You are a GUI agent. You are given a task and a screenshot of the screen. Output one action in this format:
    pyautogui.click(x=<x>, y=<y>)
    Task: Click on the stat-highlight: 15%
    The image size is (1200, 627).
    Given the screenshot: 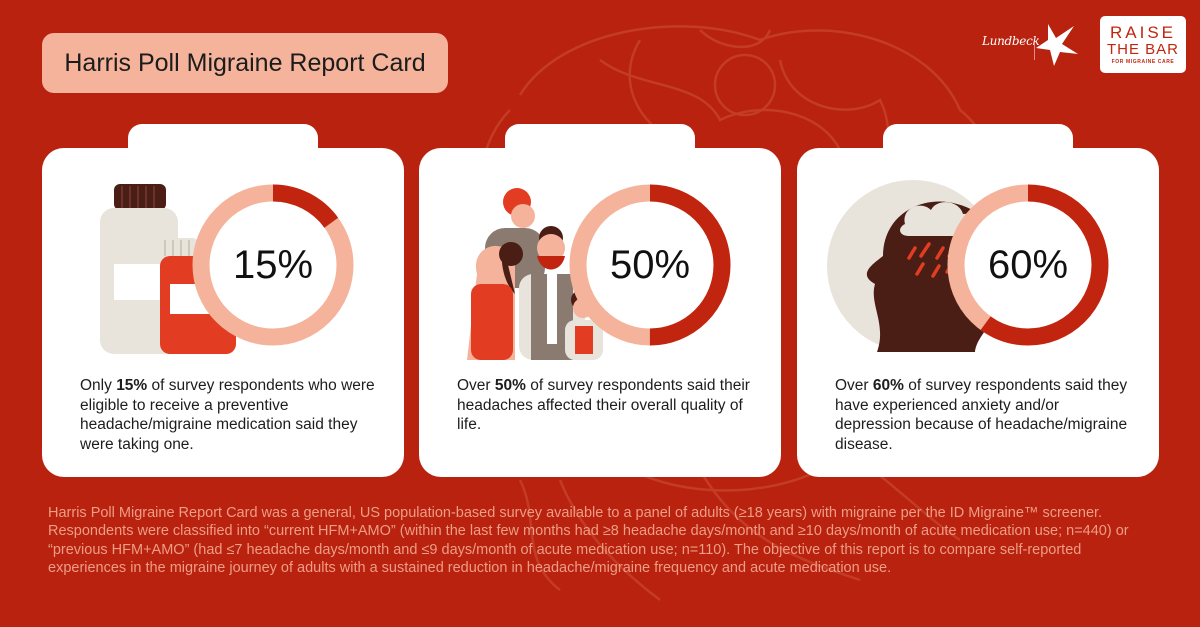 What is the action you would take?
    pyautogui.click(x=132, y=385)
    